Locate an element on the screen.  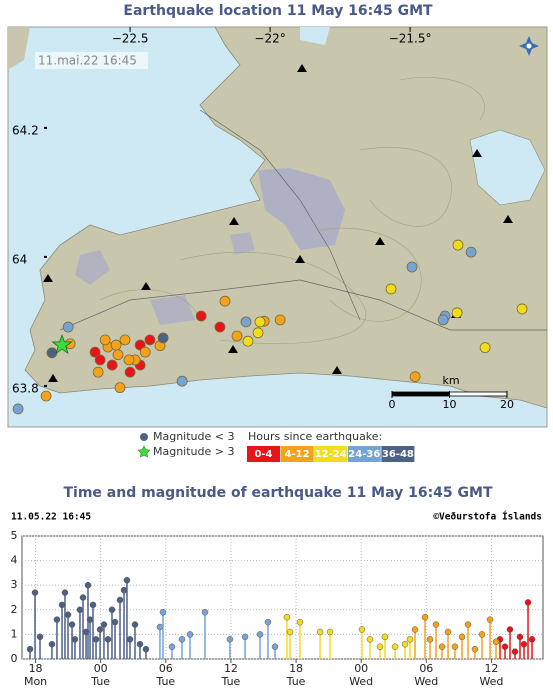
legend-hours-title: Hours since earthquake: is located at coordinates (315, 436).